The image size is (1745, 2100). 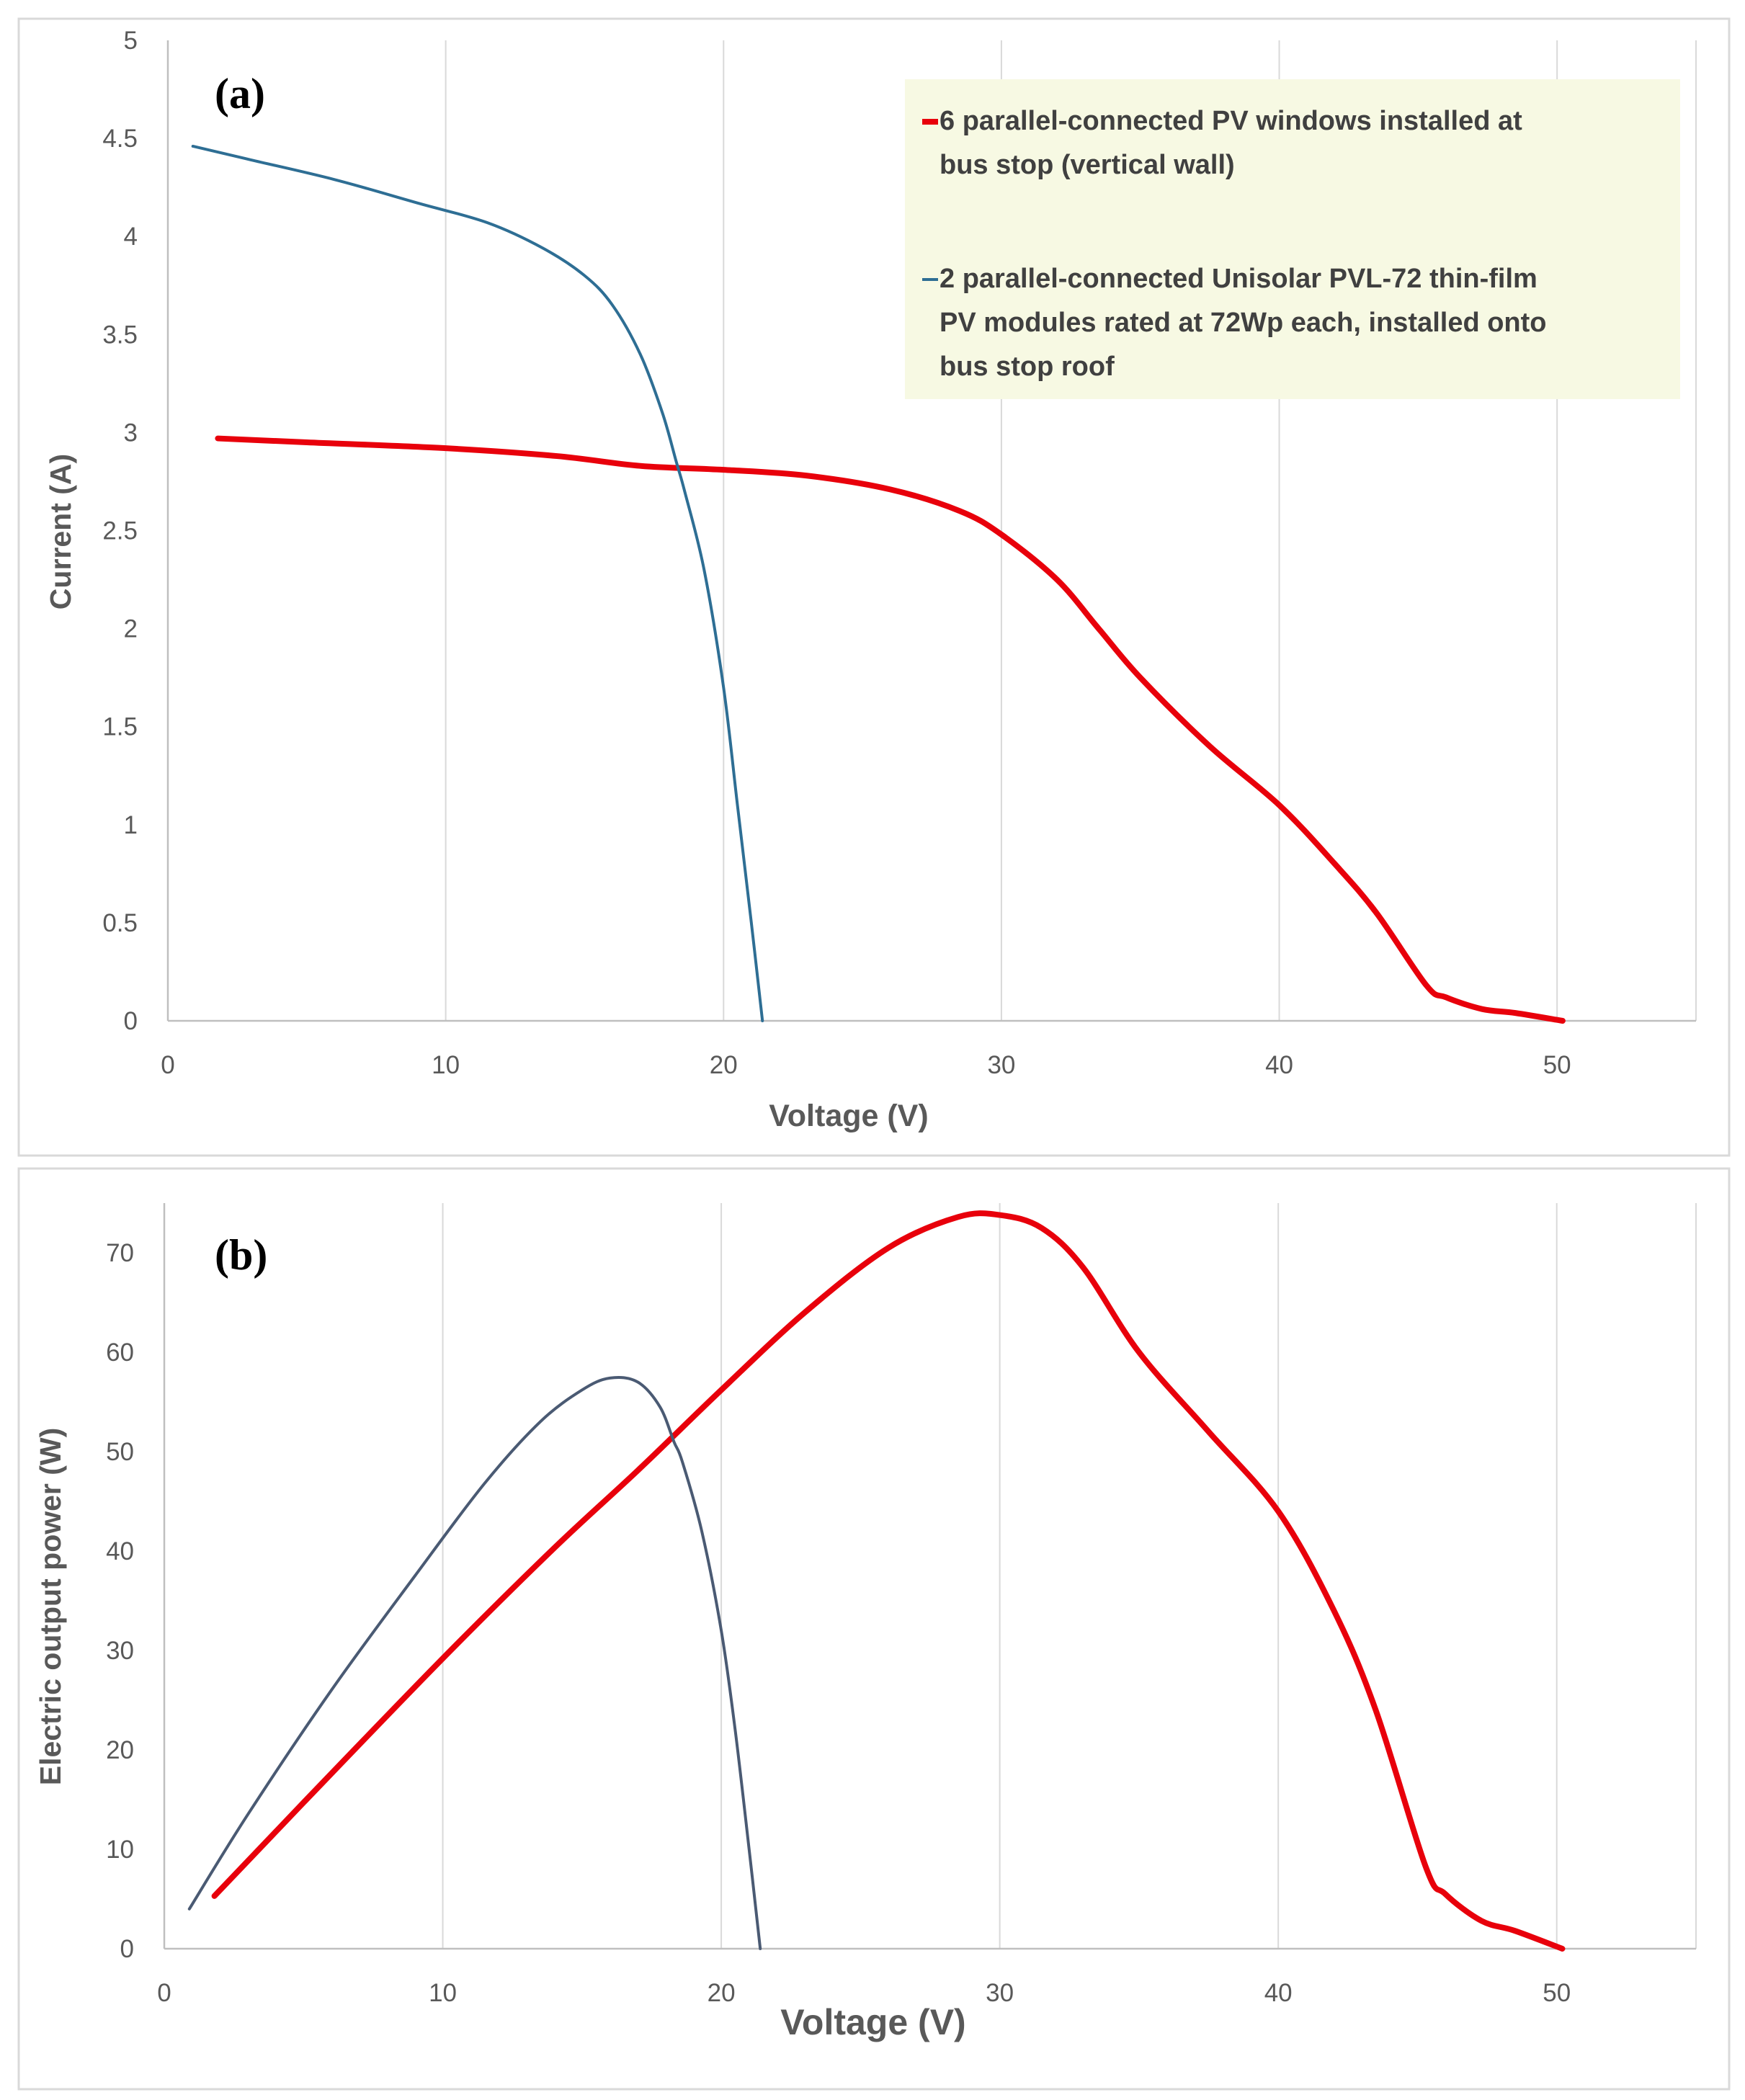 What do you see at coordinates (120, 727) in the screenshot?
I see `panel-a-y-tick-label: 1.5` at bounding box center [120, 727].